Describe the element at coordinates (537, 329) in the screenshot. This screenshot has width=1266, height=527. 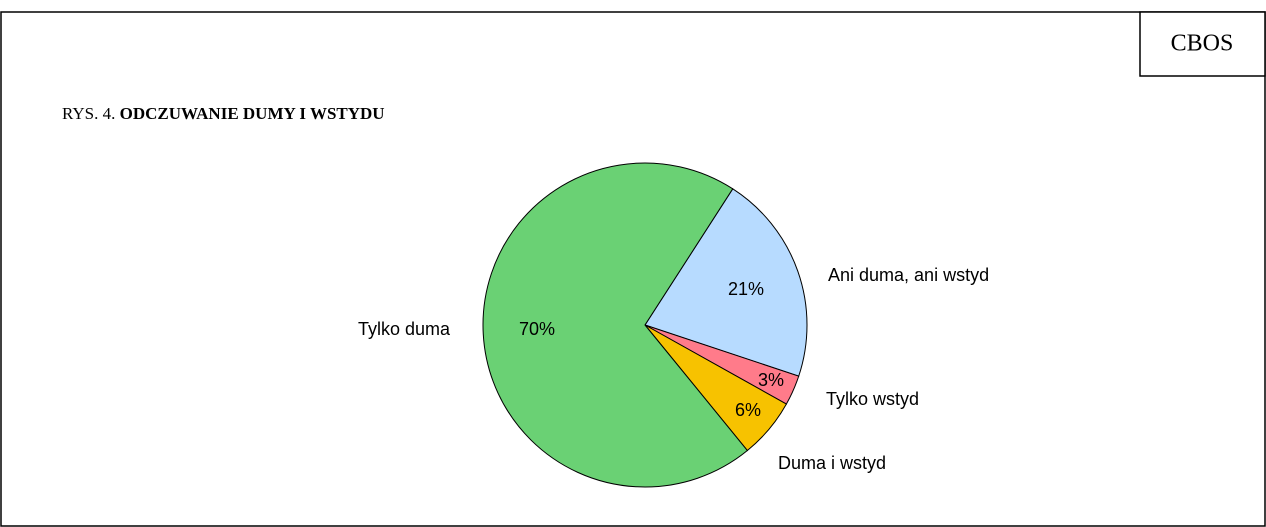
I see `data-label: 70%` at that location.